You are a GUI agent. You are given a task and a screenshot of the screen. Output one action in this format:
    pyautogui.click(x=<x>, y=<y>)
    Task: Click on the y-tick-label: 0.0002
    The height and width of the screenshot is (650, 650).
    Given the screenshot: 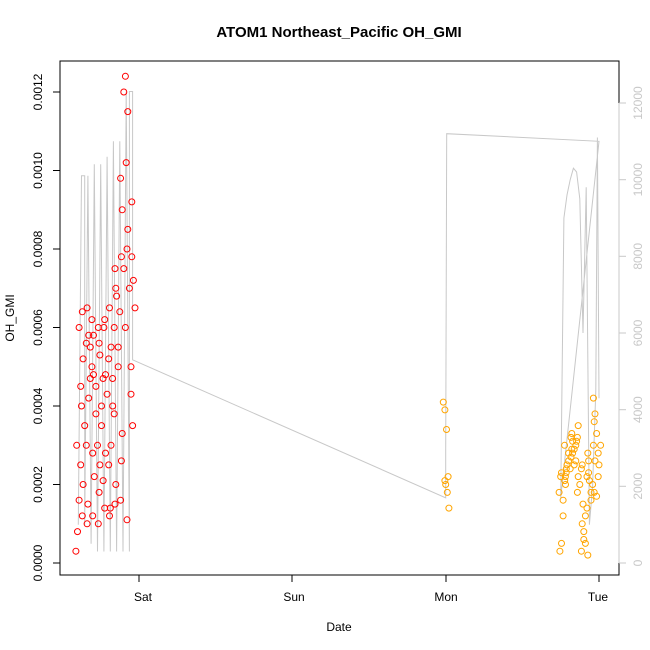 What is the action you would take?
    pyautogui.click(x=38, y=484)
    